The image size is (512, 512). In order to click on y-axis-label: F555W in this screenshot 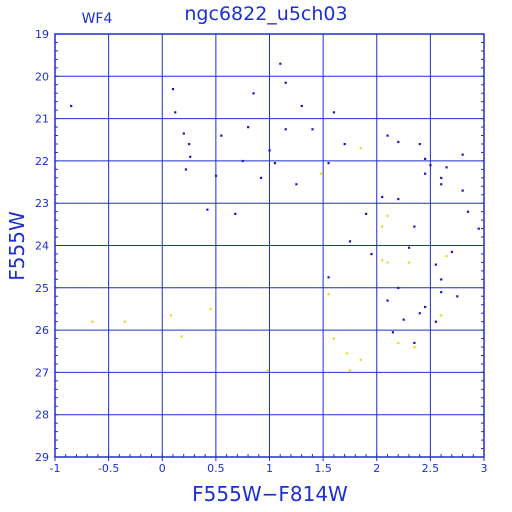, I will do `click(17, 246)`.